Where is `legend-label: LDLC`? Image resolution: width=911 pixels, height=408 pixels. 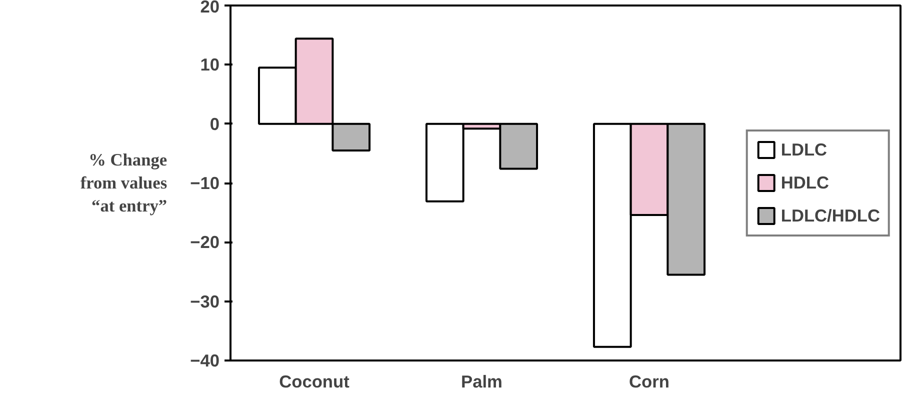
legend-label: LDLC is located at coordinates (804, 149).